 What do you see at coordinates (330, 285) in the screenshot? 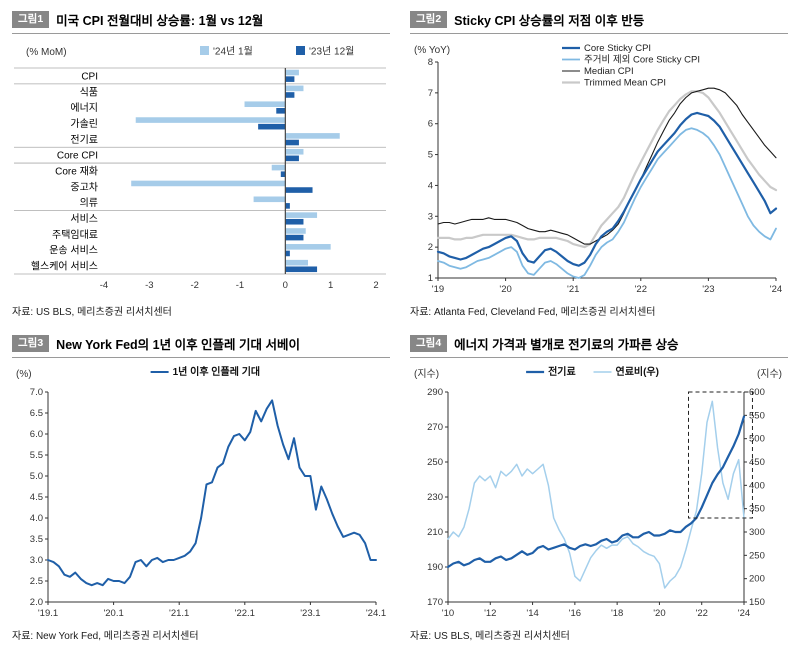
I see `svg-text: 1` at bounding box center [330, 285].